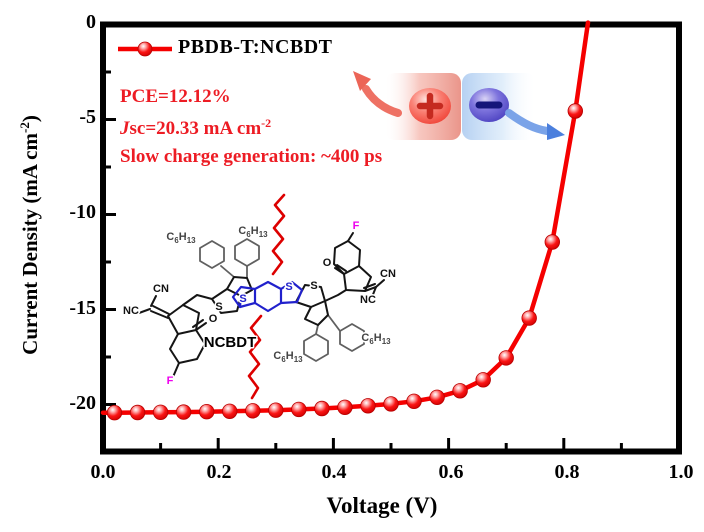 This screenshot has width=704, height=532. Describe the element at coordinates (382, 505) in the screenshot. I see `x-axis-title: Voltage (V)` at that location.